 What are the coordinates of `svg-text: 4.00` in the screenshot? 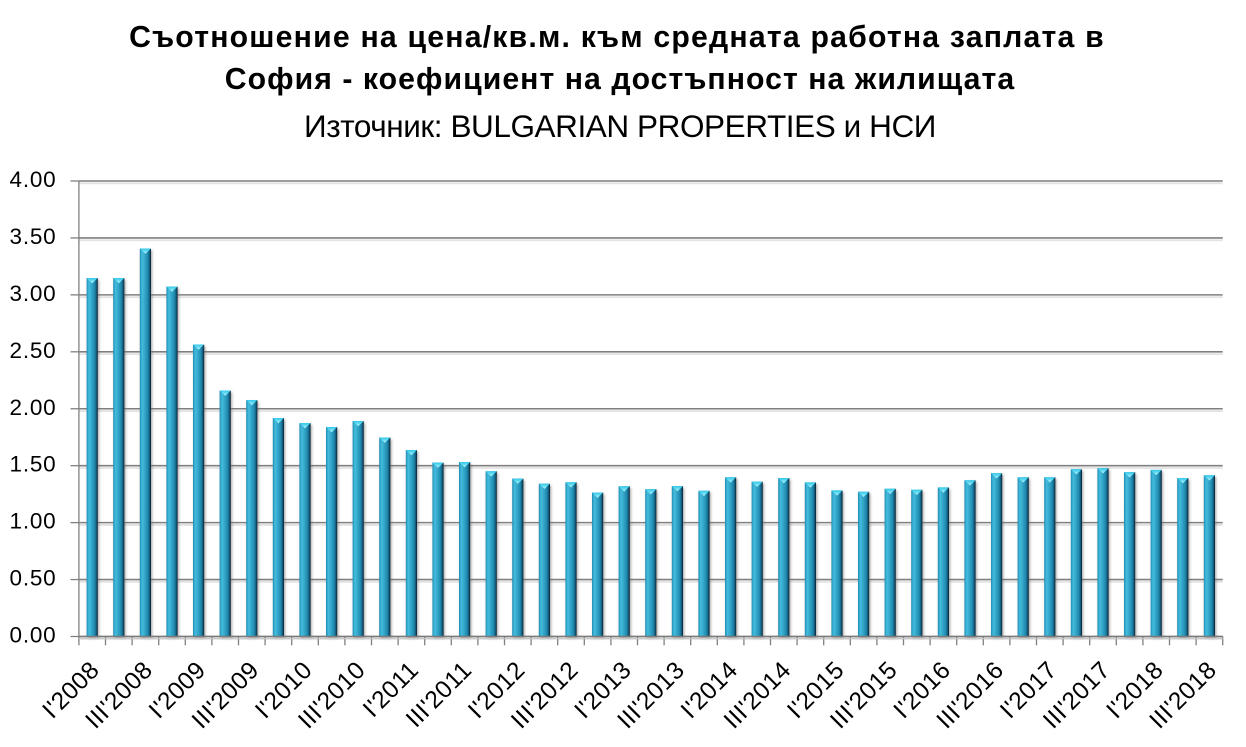 It's located at (33, 179).